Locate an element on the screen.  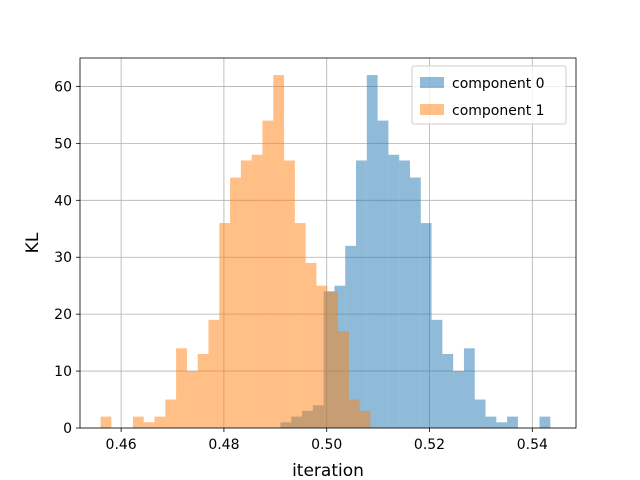
y-tick-label: 40 is located at coordinates (63, 201).